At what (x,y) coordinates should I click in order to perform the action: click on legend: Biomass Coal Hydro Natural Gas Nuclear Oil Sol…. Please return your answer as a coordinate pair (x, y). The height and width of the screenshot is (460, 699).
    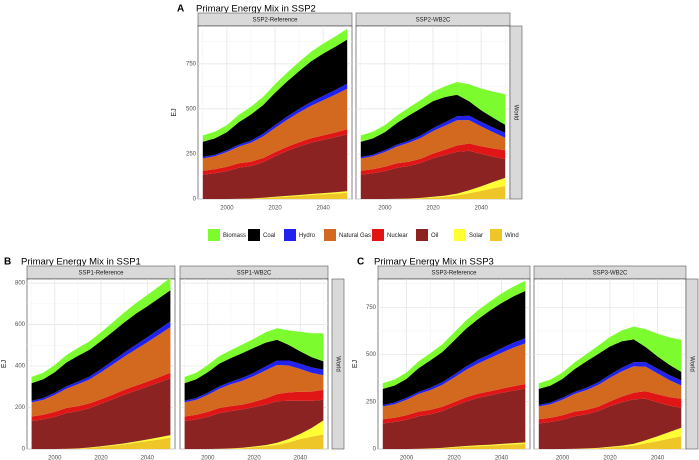
    Looking at the image, I should click on (363, 235).